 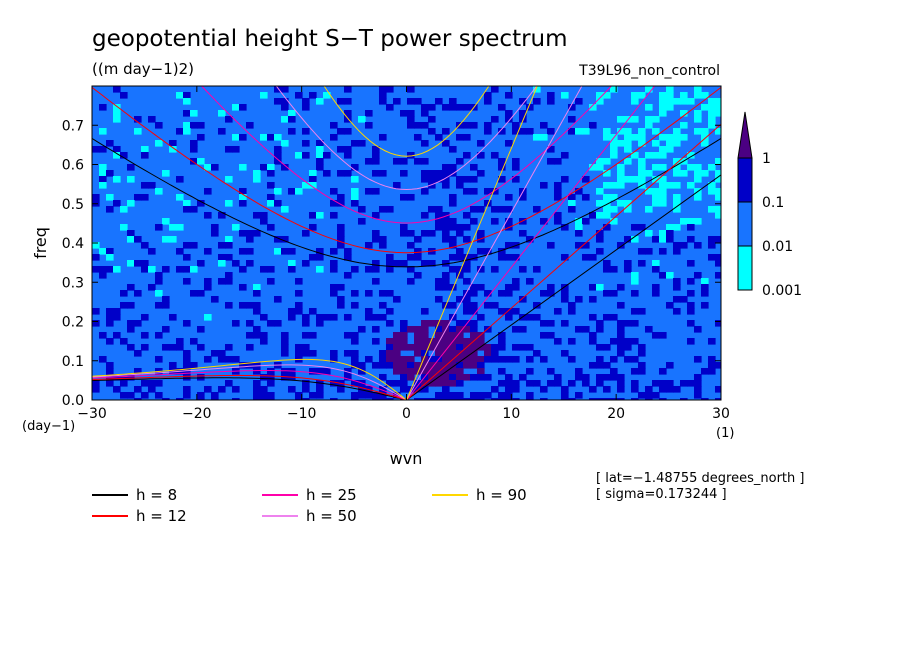 What do you see at coordinates (773, 203) in the screenshot?
I see `colorbar-label: 0.1` at bounding box center [773, 203].